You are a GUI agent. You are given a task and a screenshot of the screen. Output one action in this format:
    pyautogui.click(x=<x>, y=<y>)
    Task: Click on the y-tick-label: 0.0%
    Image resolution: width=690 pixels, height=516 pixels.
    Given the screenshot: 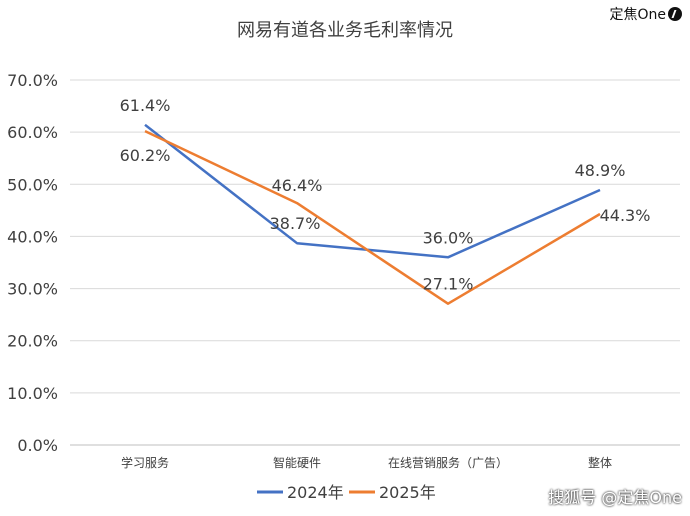 What is the action you would take?
    pyautogui.click(x=37, y=445)
    